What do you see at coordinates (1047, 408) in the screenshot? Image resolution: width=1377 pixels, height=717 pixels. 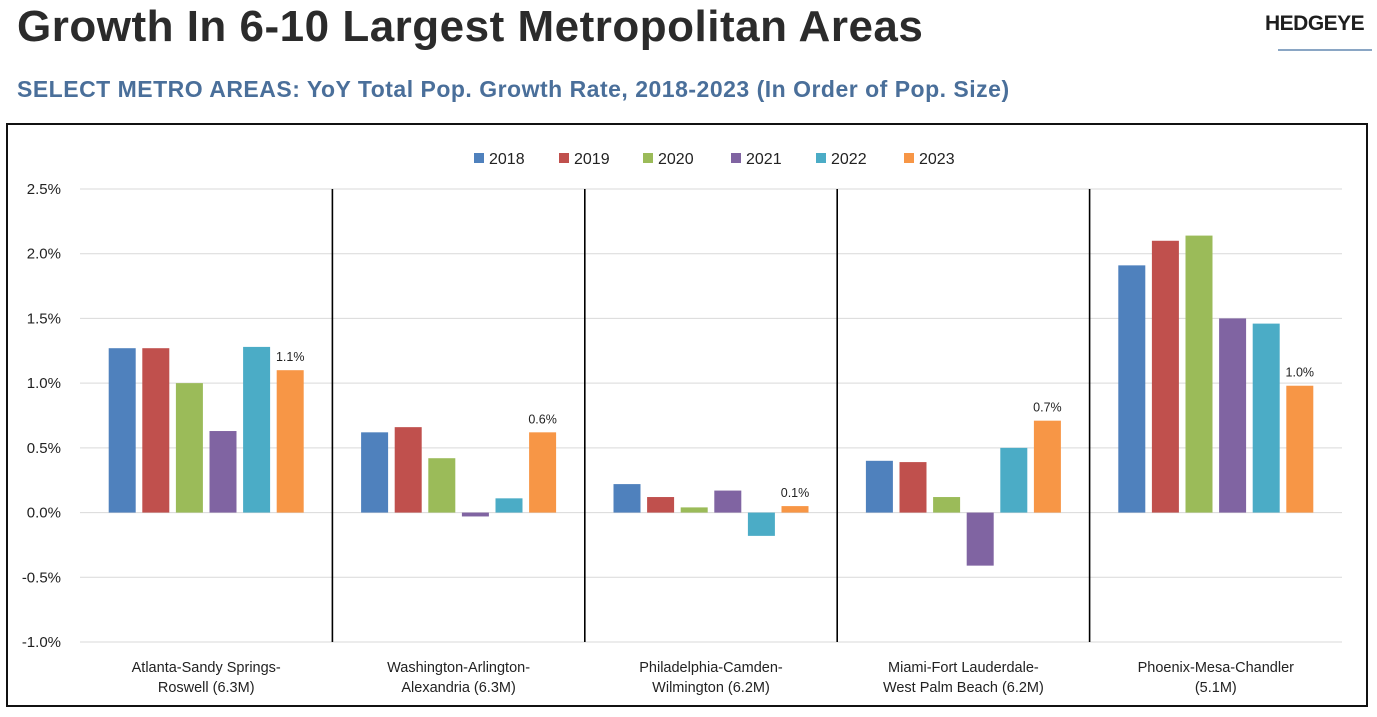 I see `data-label: 0.7%` at bounding box center [1047, 408].